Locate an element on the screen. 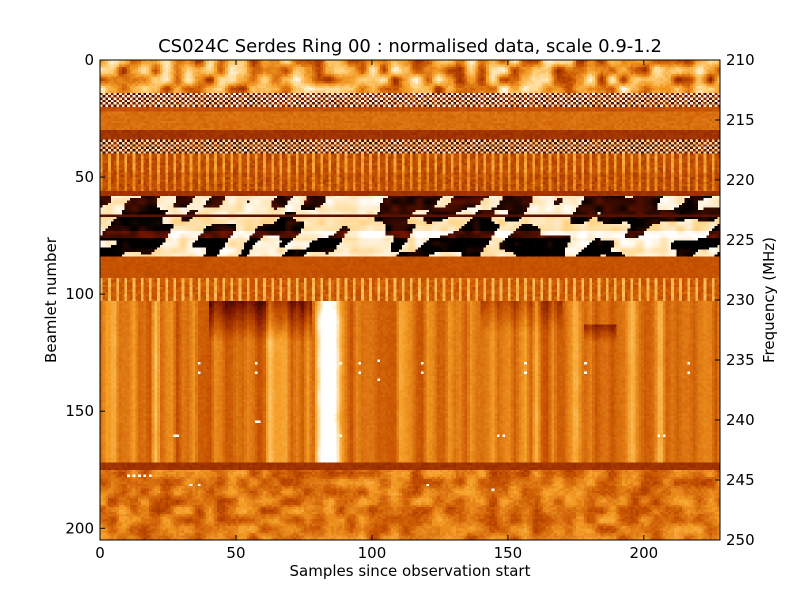 The image size is (800, 600). y-tick-label: 100 is located at coordinates (79, 294).